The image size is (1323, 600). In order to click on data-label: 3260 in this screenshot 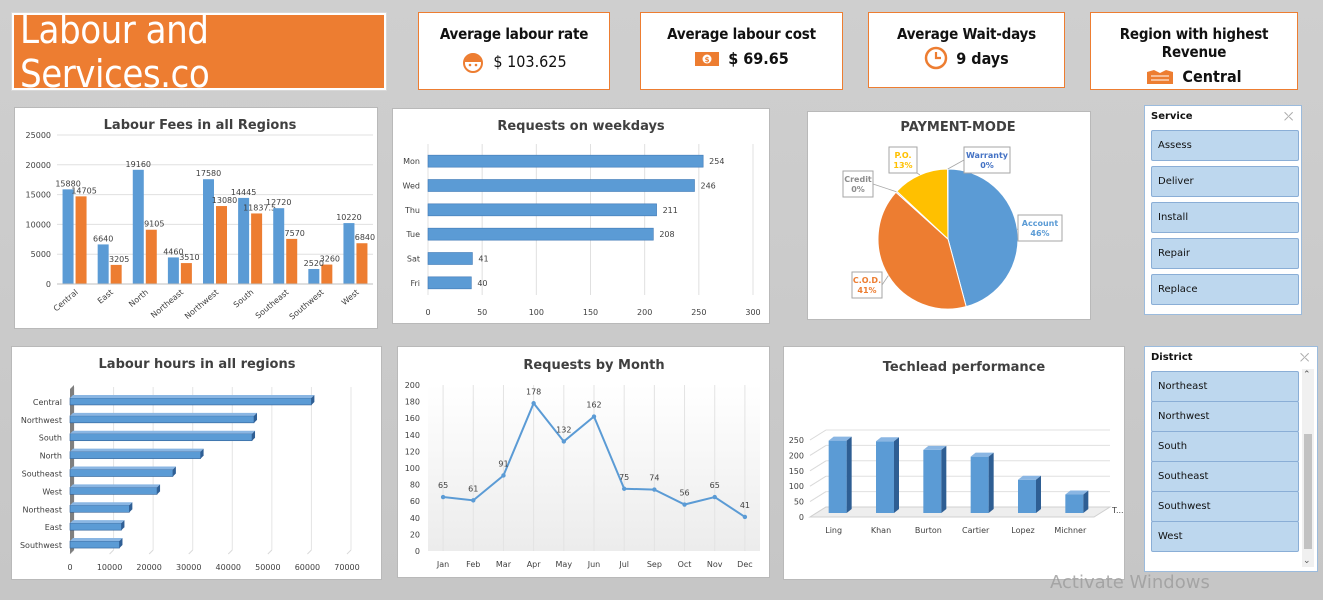, I will do `click(330, 259)`.